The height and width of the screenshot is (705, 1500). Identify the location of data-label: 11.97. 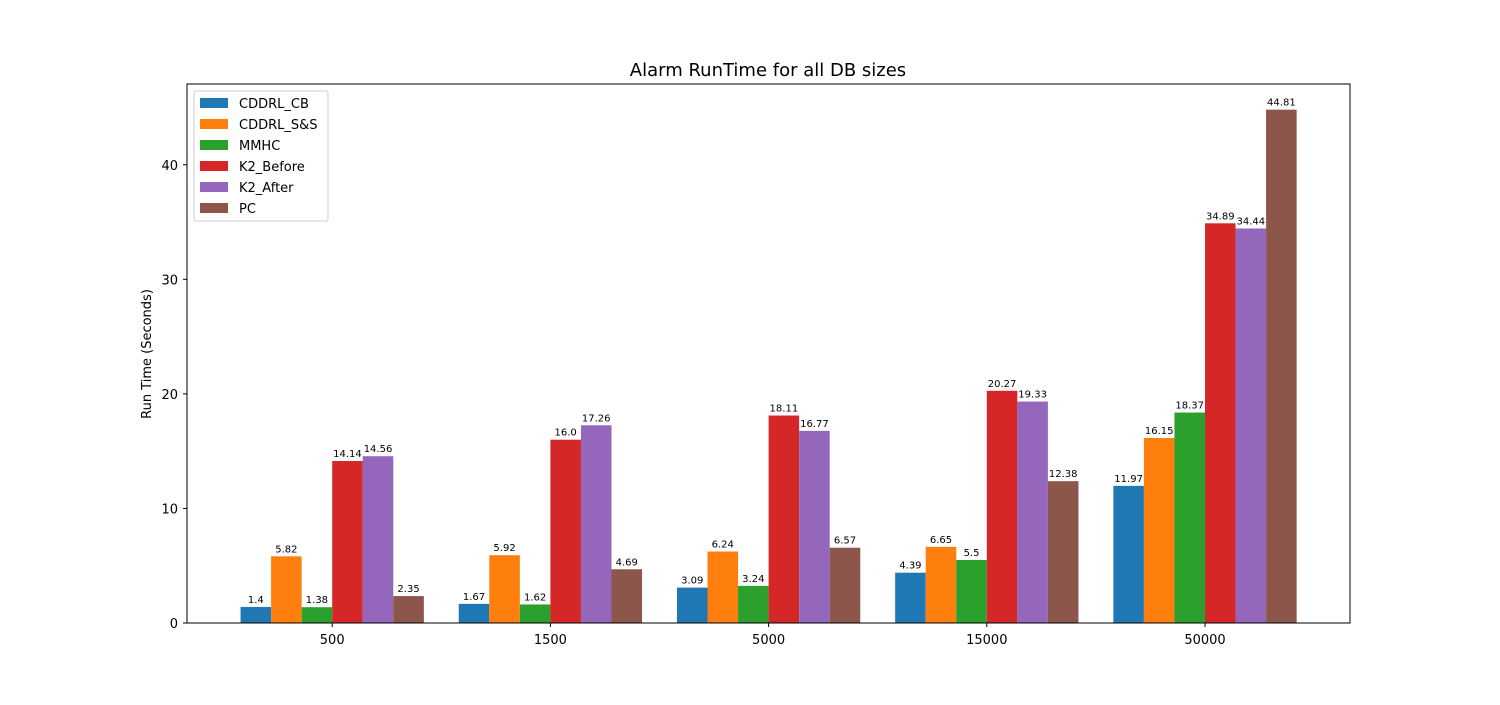
(1128, 479).